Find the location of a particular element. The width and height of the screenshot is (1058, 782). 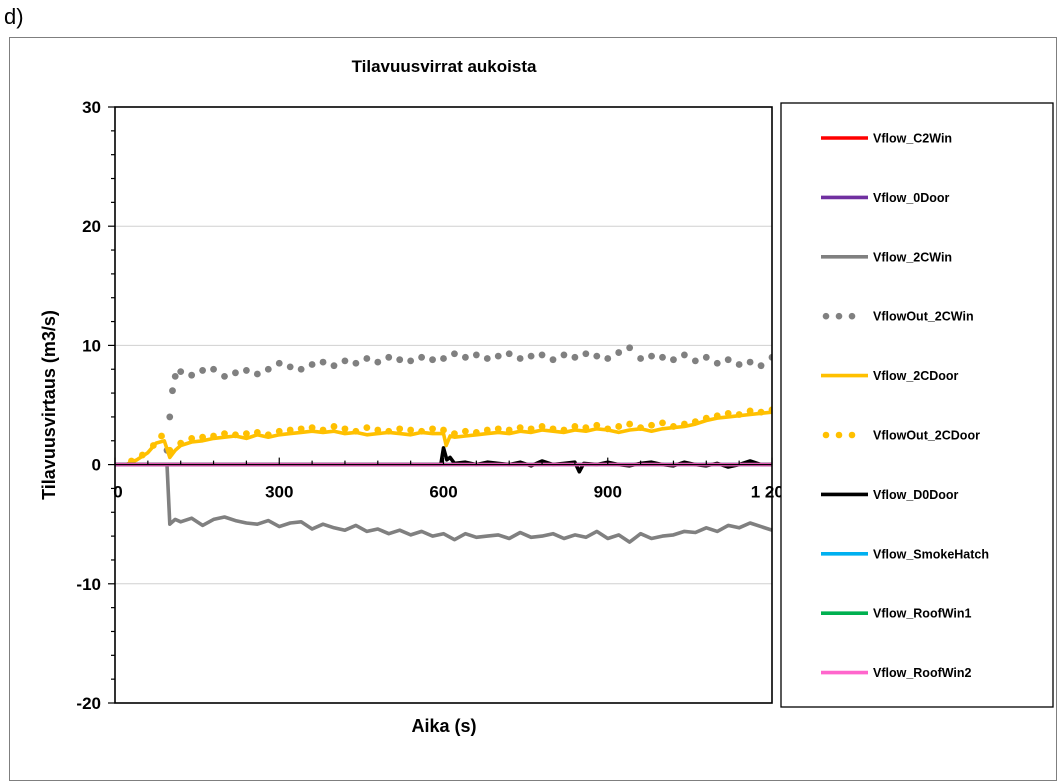

legend-label-vflow-2cdoor: Vflow_2CDoor is located at coordinates (916, 376).